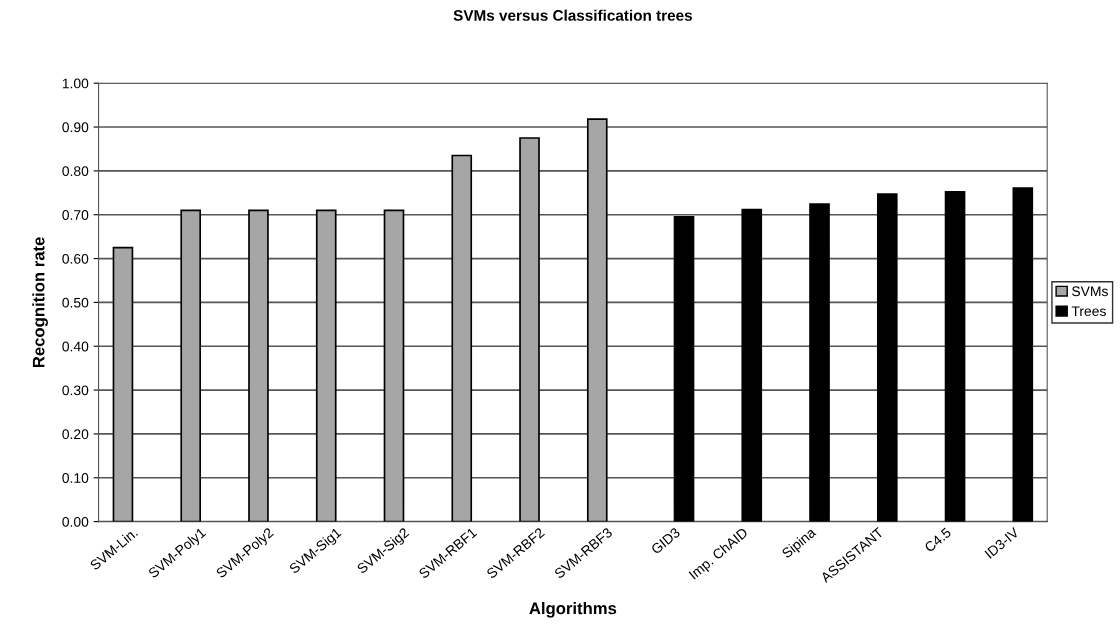 The width and height of the screenshot is (1120, 640). Describe the element at coordinates (572, 15) in the screenshot. I see `chart-title: SVMs versus Classification trees` at that location.